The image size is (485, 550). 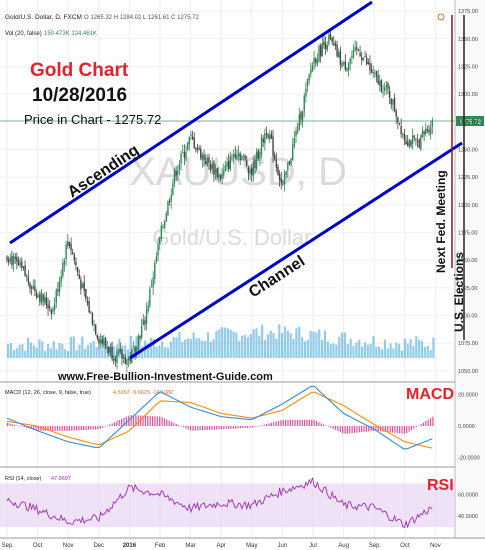 What do you see at coordinates (435, 546) in the screenshot?
I see `time-axis-label: Nov` at bounding box center [435, 546].